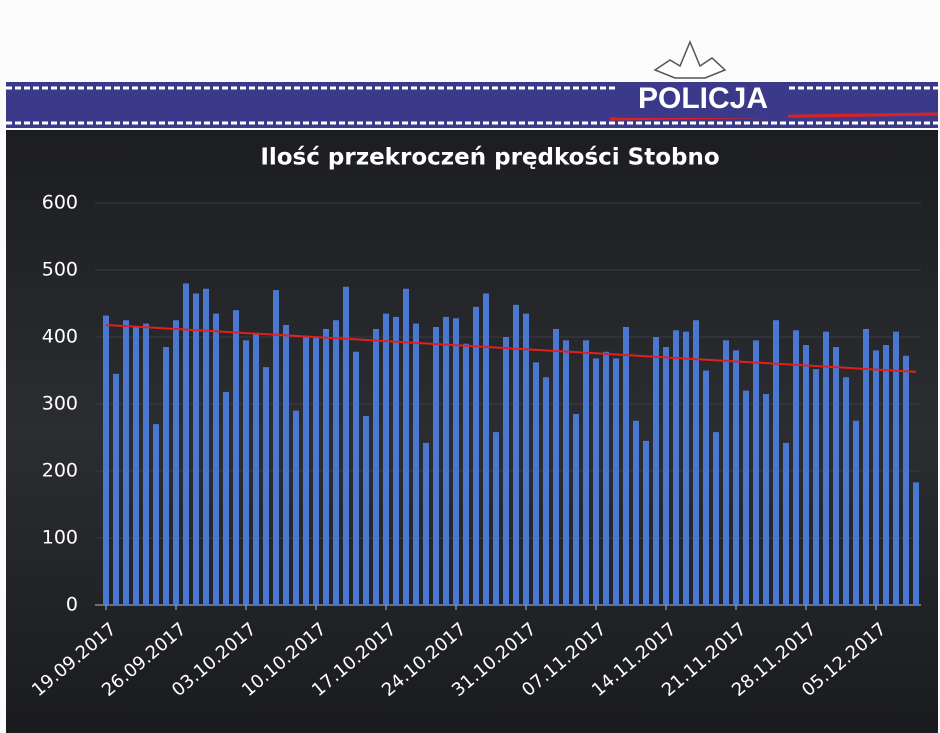  Describe the element at coordinates (511, 348) in the screenshot. I see `trendline` at that location.